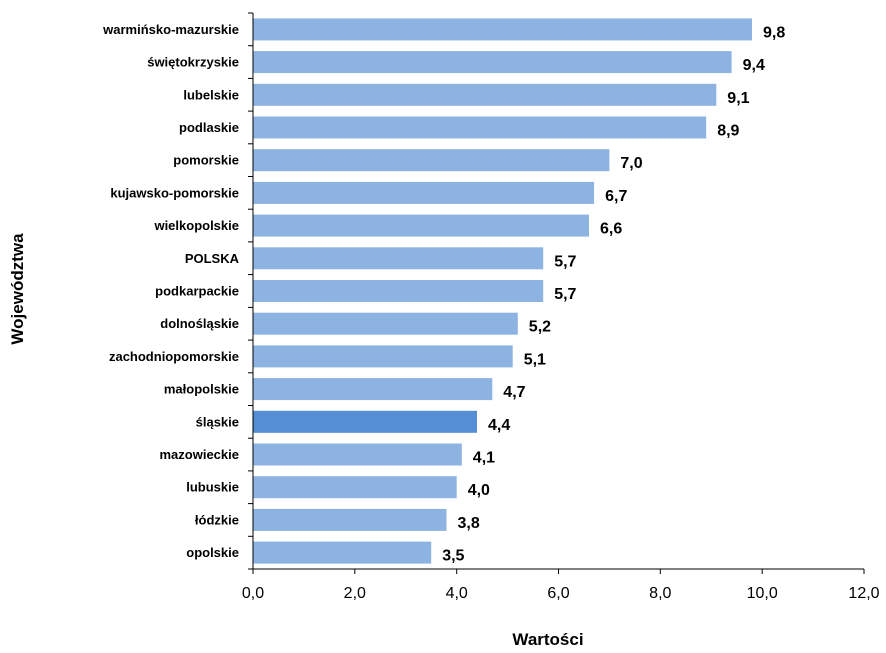 The width and height of the screenshot is (886, 653). What do you see at coordinates (211, 94) in the screenshot?
I see `category-label: lubelskie` at bounding box center [211, 94].